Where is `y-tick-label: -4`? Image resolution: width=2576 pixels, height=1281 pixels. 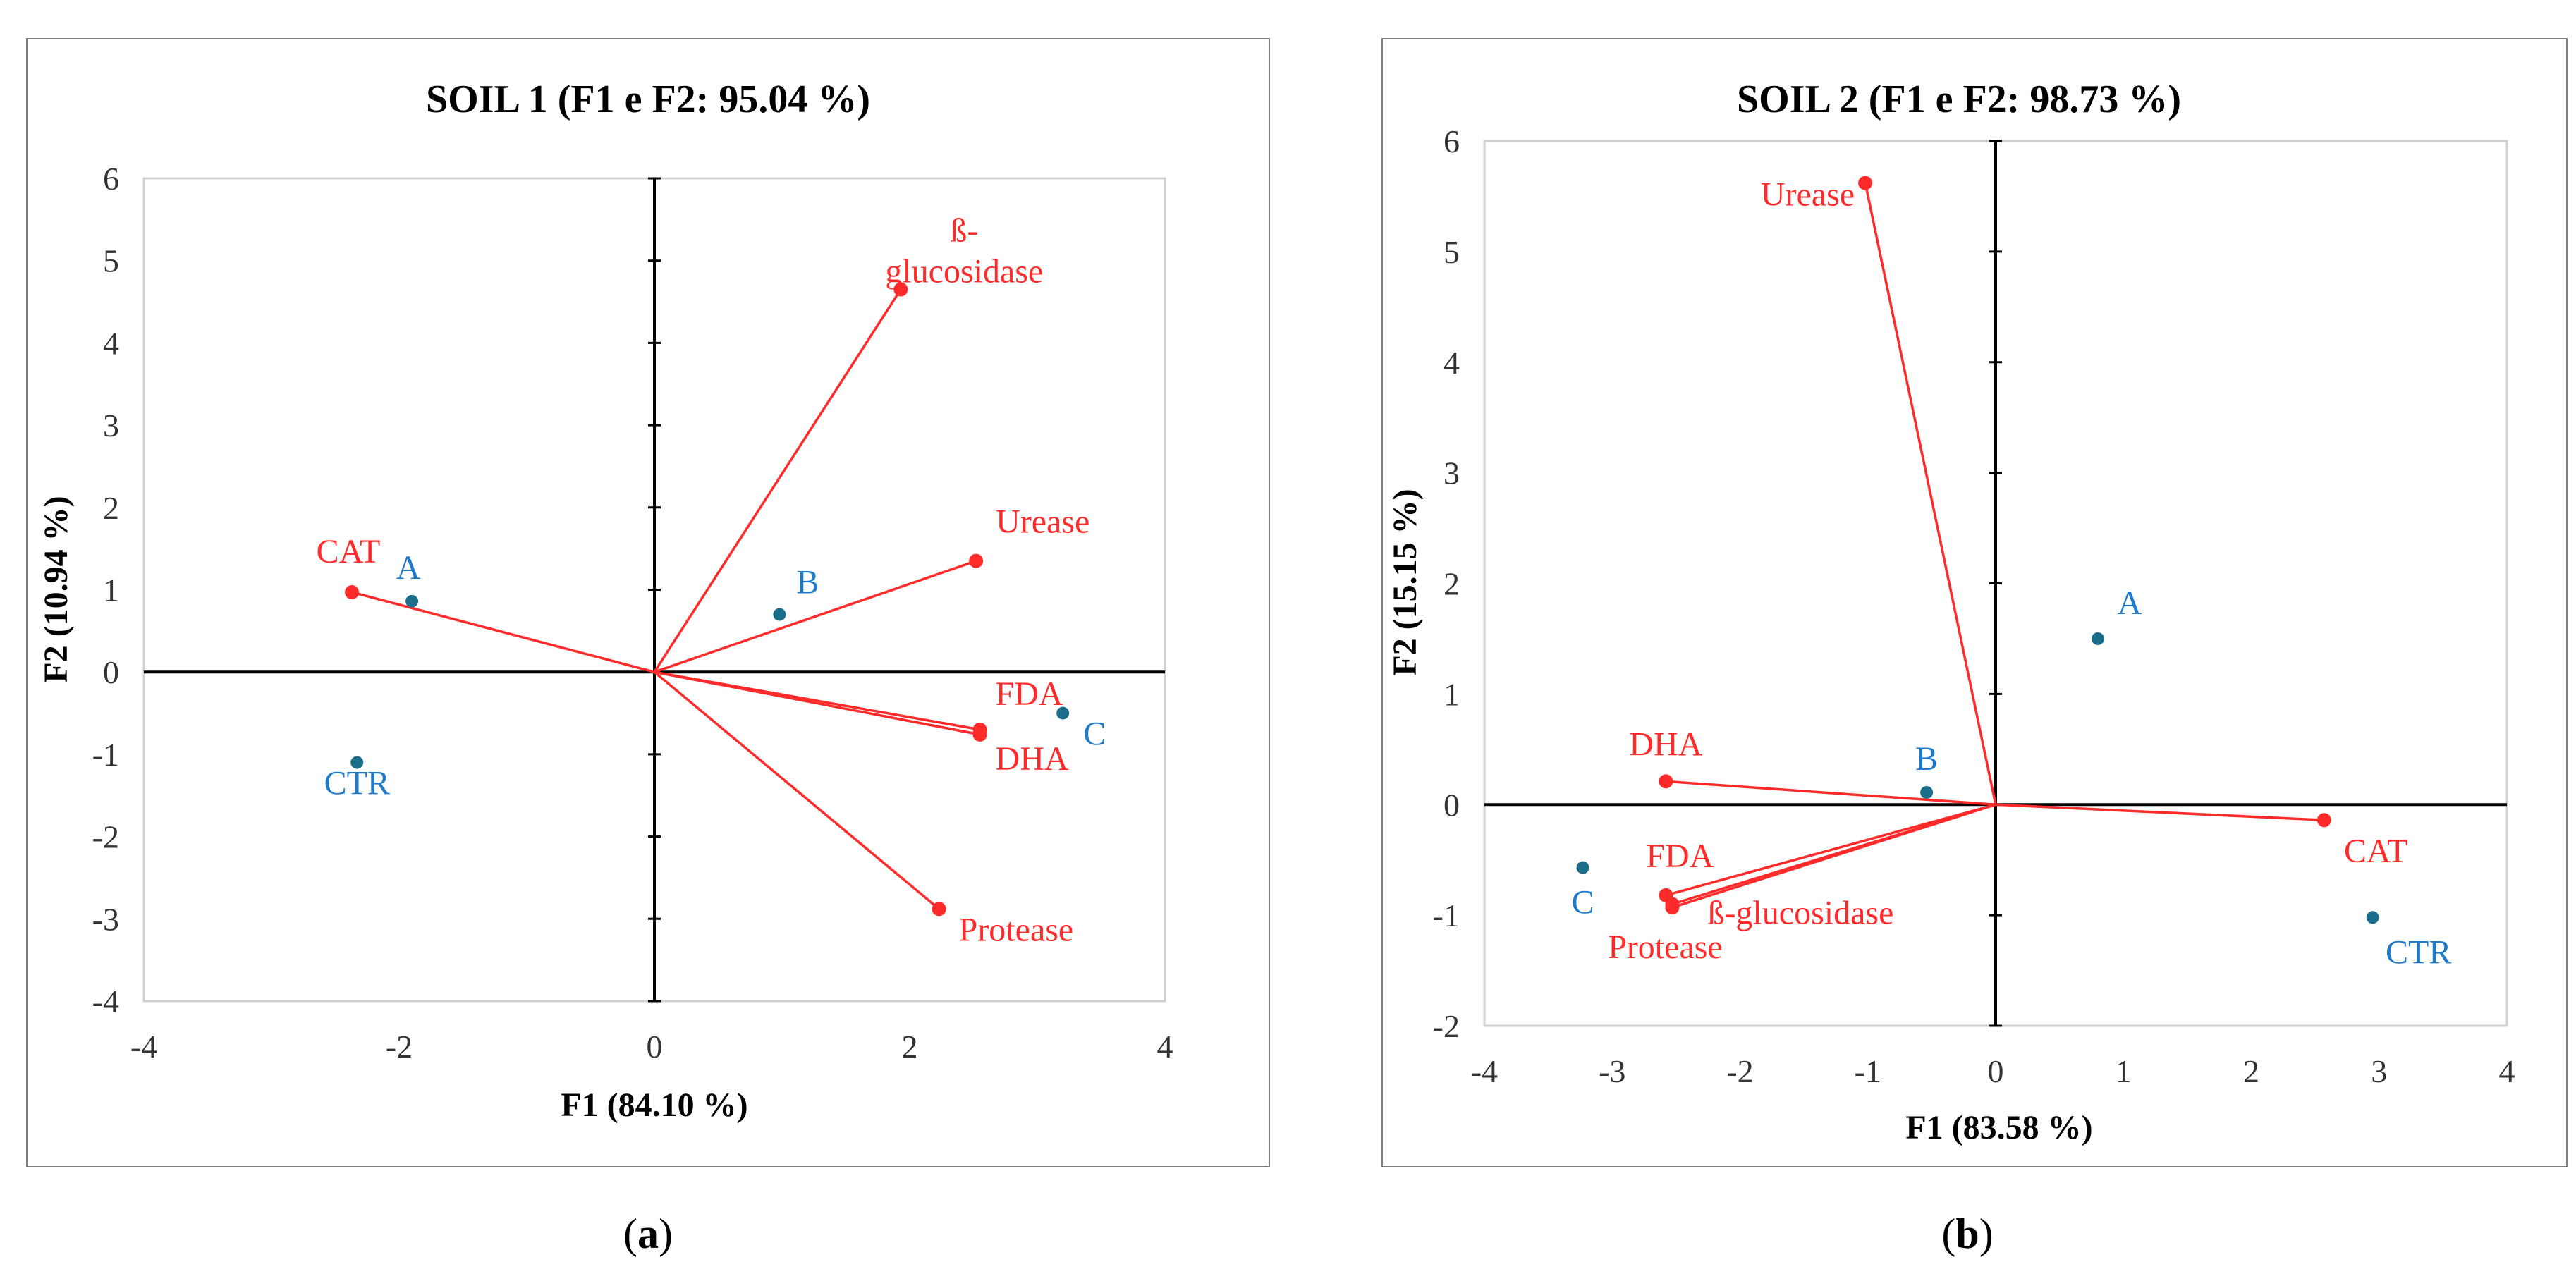
y-tick-label: -4 is located at coordinates (106, 1001).